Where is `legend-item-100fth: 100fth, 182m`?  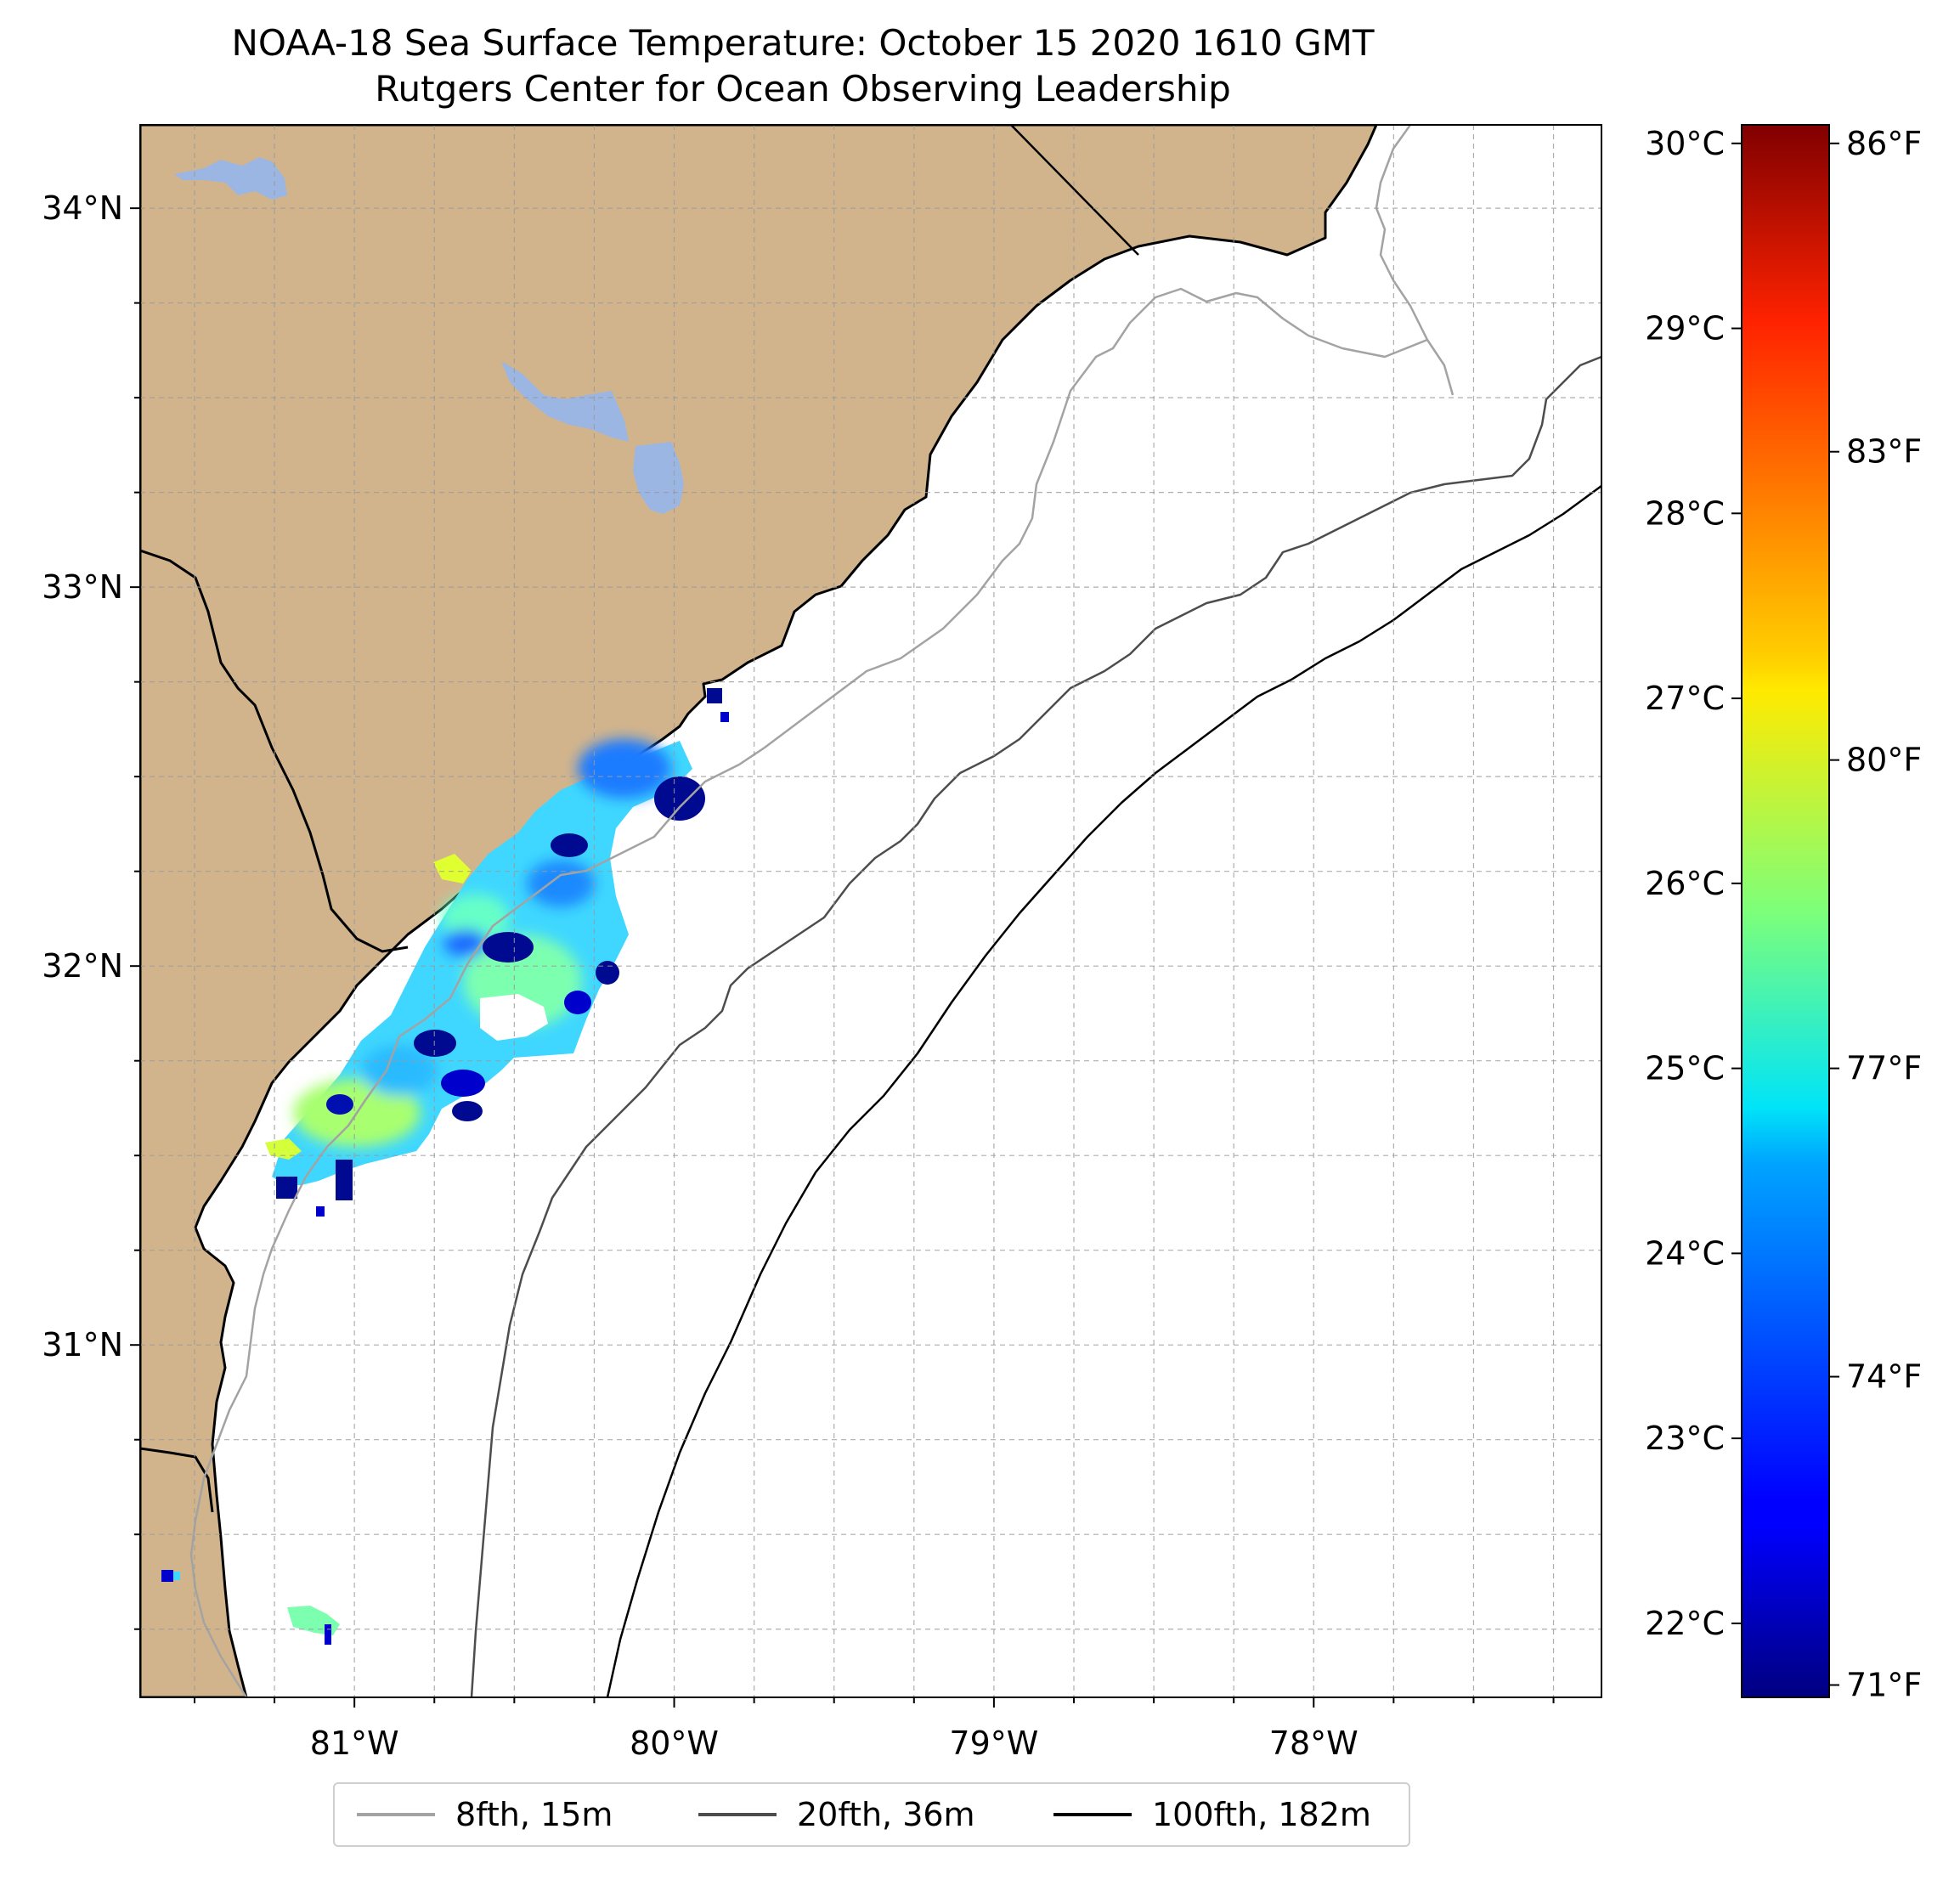
legend-item-100fth: 100fth, 182m is located at coordinates (1212, 1815).